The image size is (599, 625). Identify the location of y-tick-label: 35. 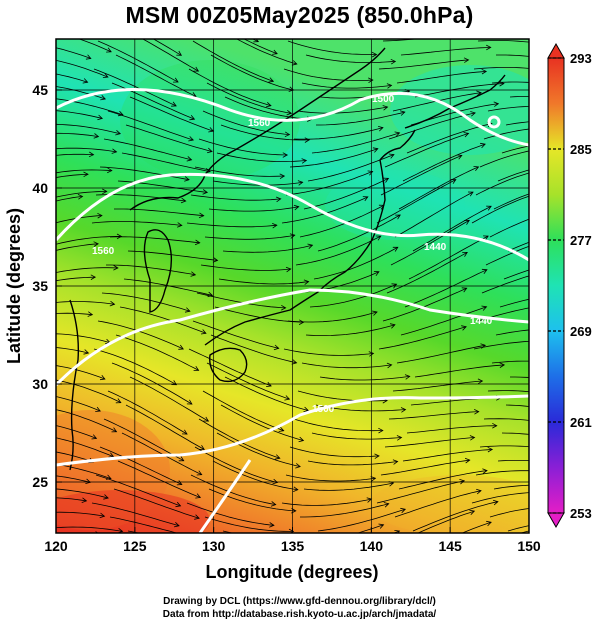
(40, 286).